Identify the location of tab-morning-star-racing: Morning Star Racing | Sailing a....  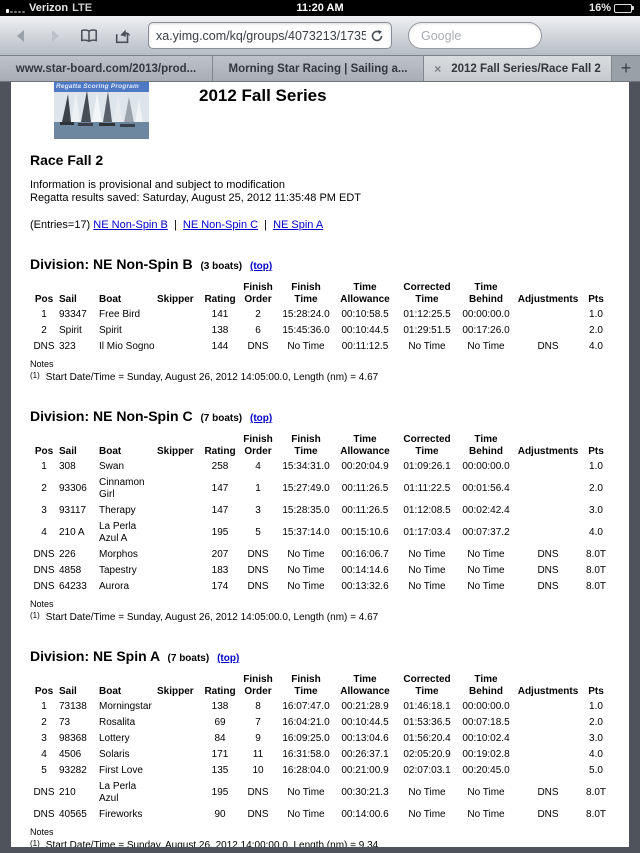
(318, 68).